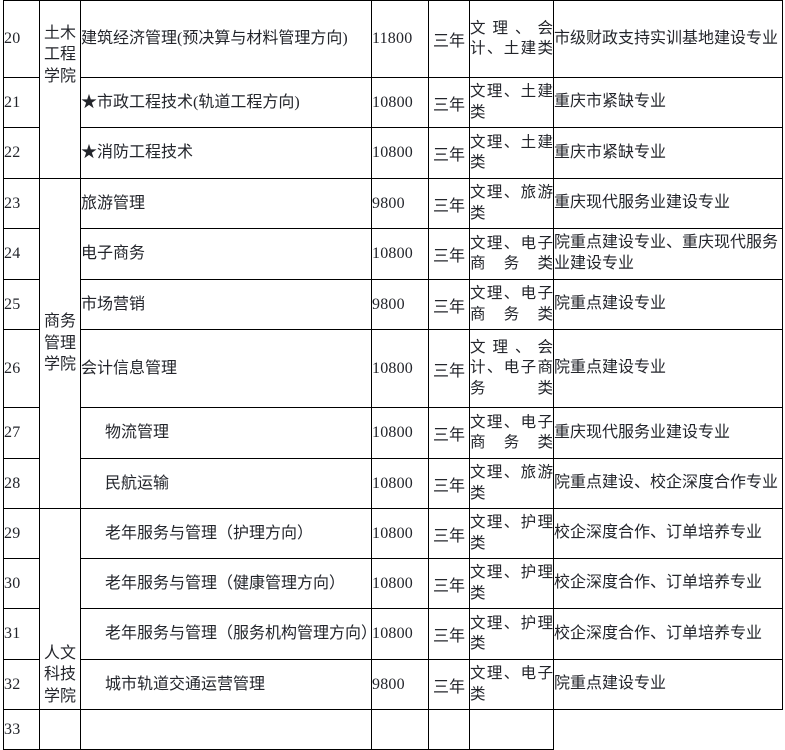  What do you see at coordinates (21, 39) in the screenshot?
I see `cell-serial-number: 20` at bounding box center [21, 39].